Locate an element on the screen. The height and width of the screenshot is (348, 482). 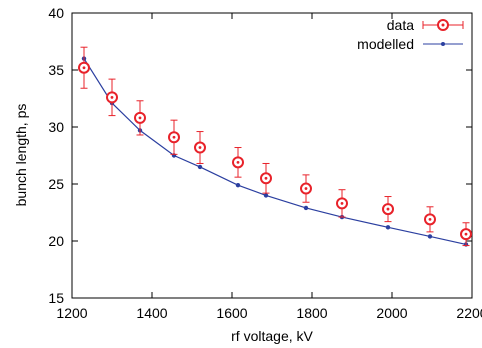
legend-label-data: data is located at coordinates (400, 25).